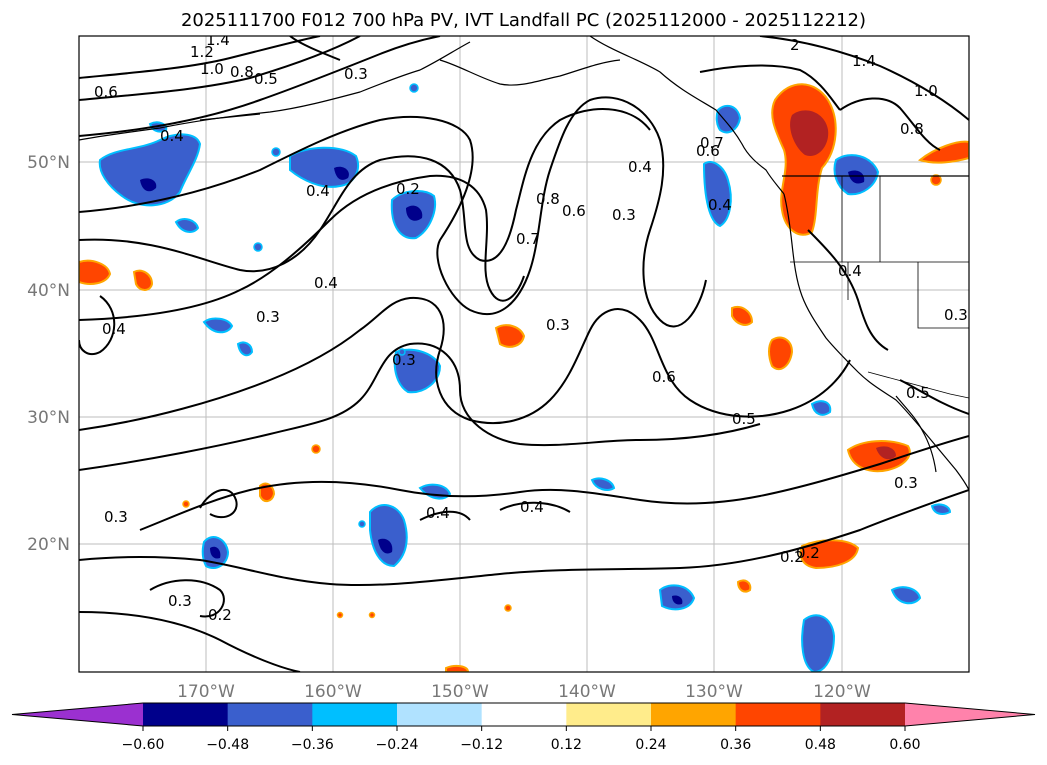  What do you see at coordinates (460, 692) in the screenshot?
I see `lon-label: 150°W` at bounding box center [460, 692].